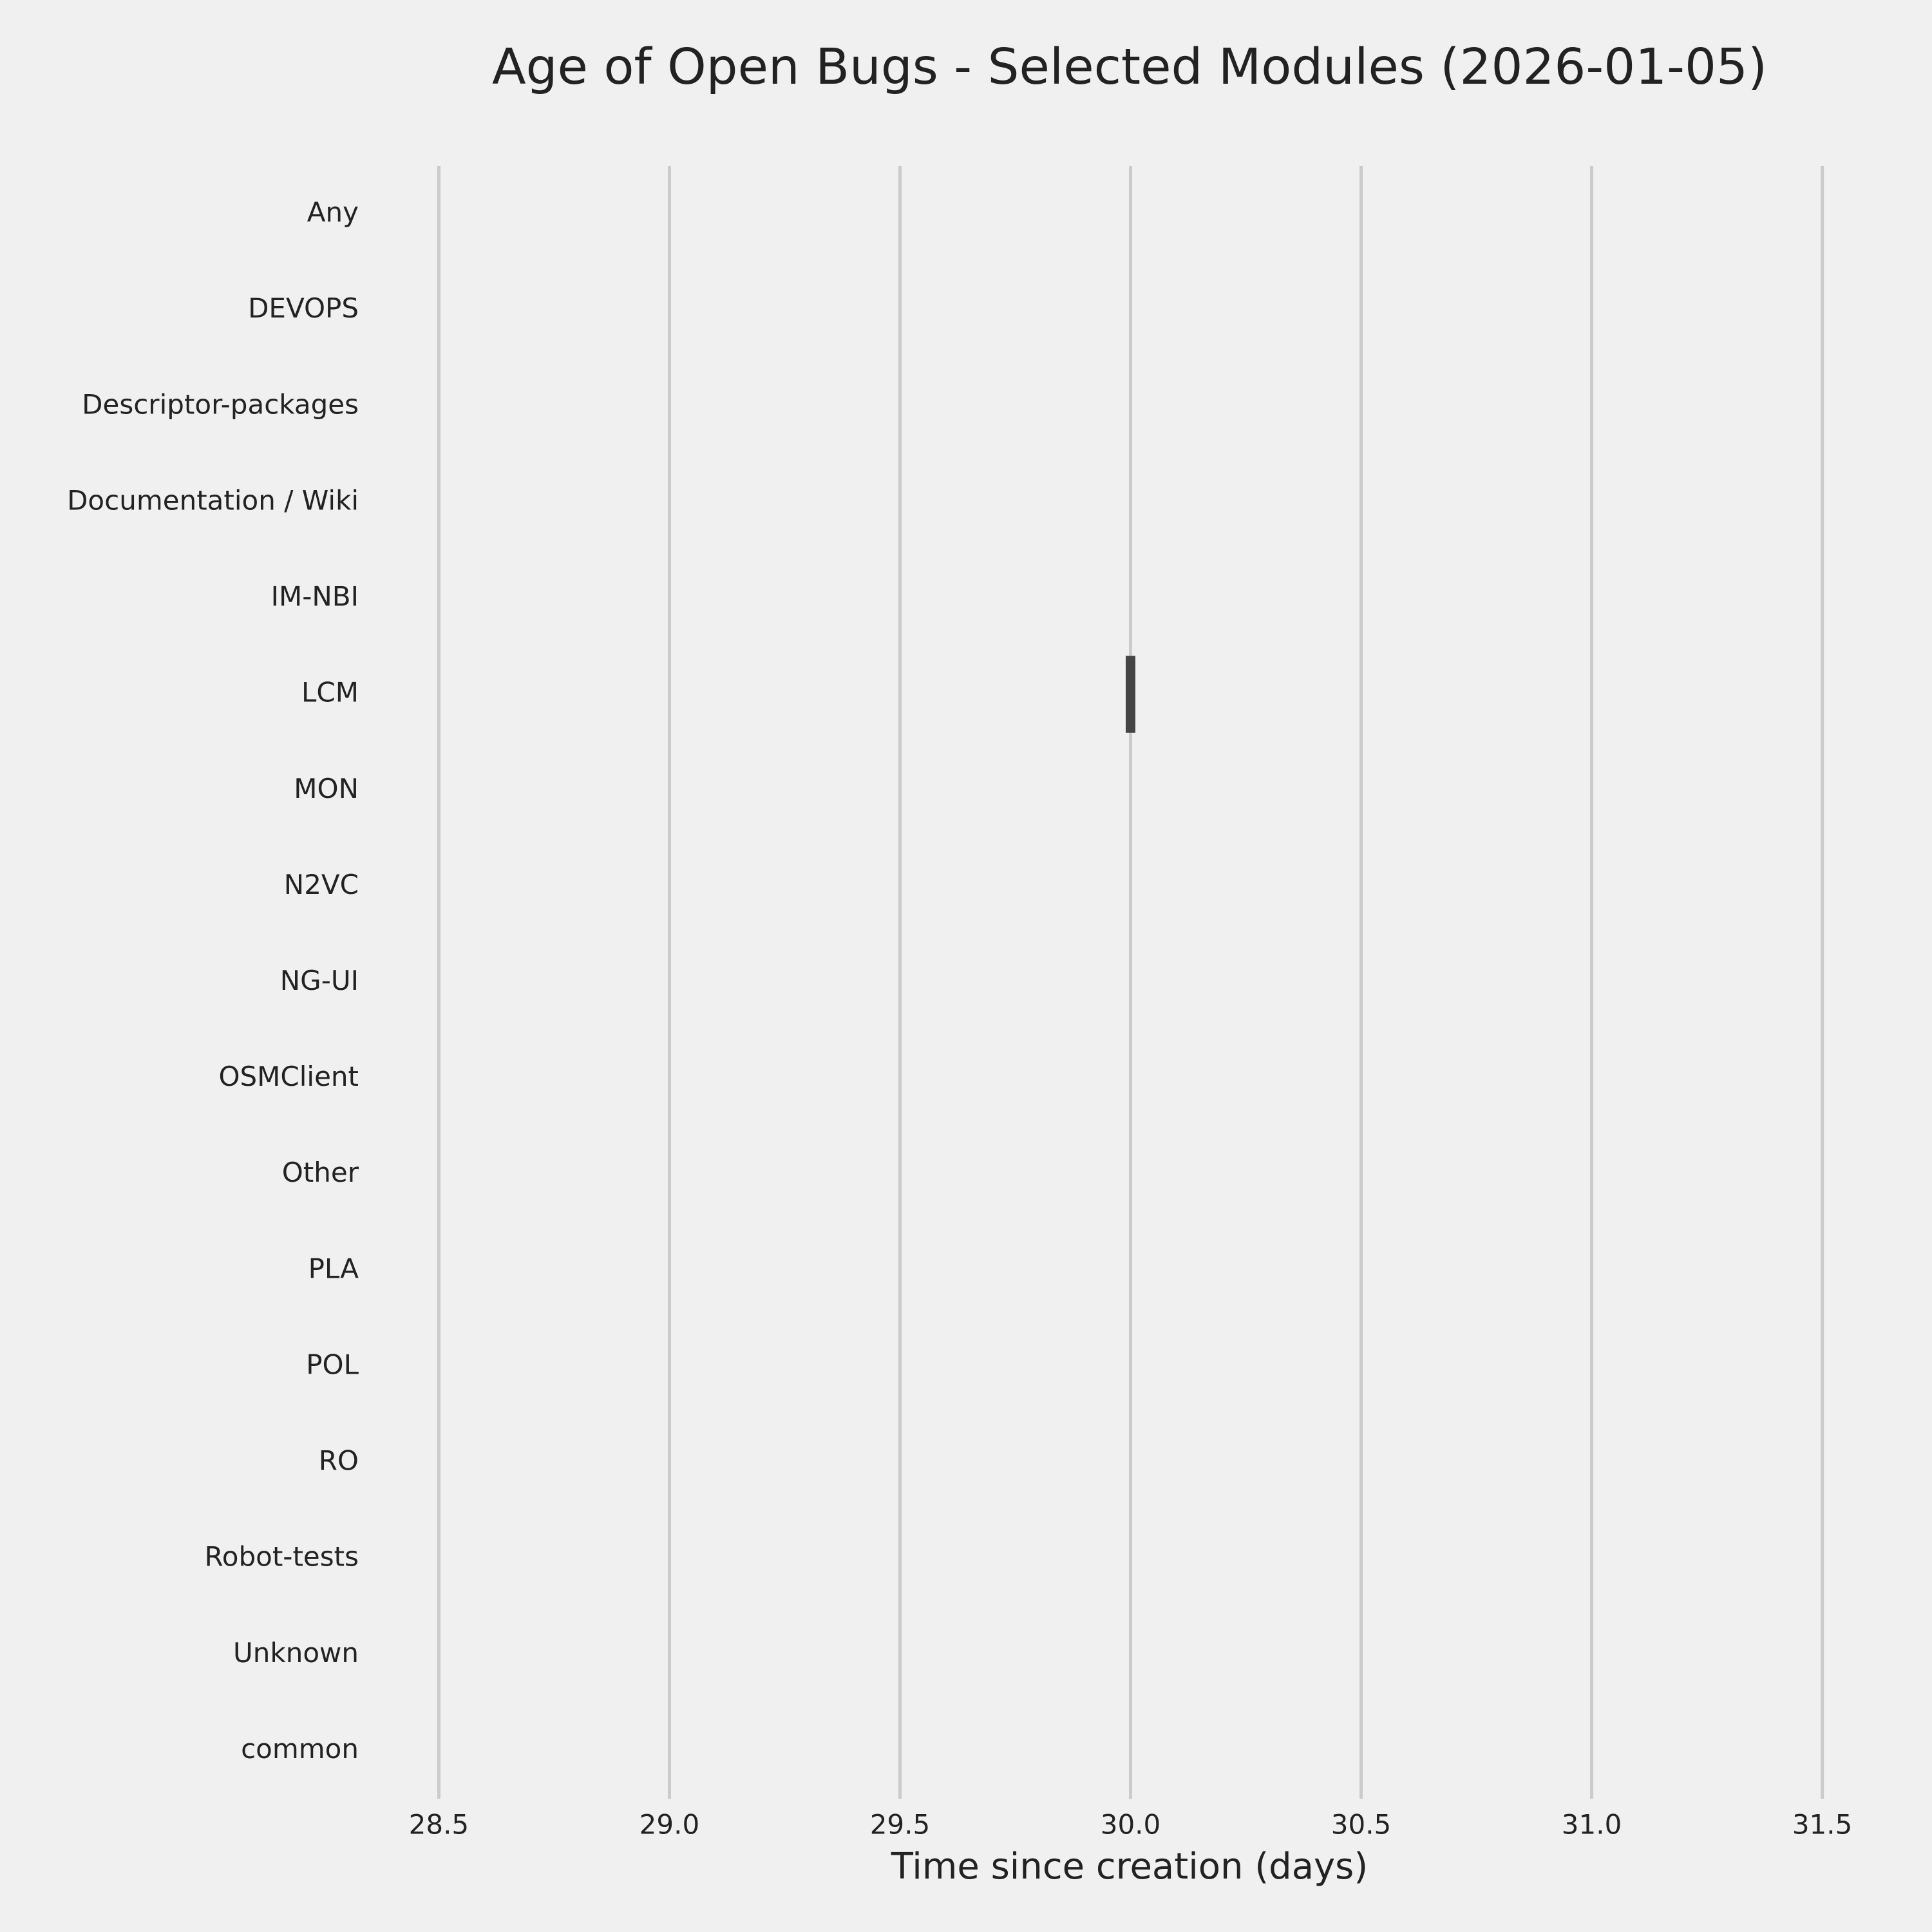 The image size is (1932, 1932). What do you see at coordinates (1822, 1825) in the screenshot?
I see `x-tick-label: 31.5` at bounding box center [1822, 1825].